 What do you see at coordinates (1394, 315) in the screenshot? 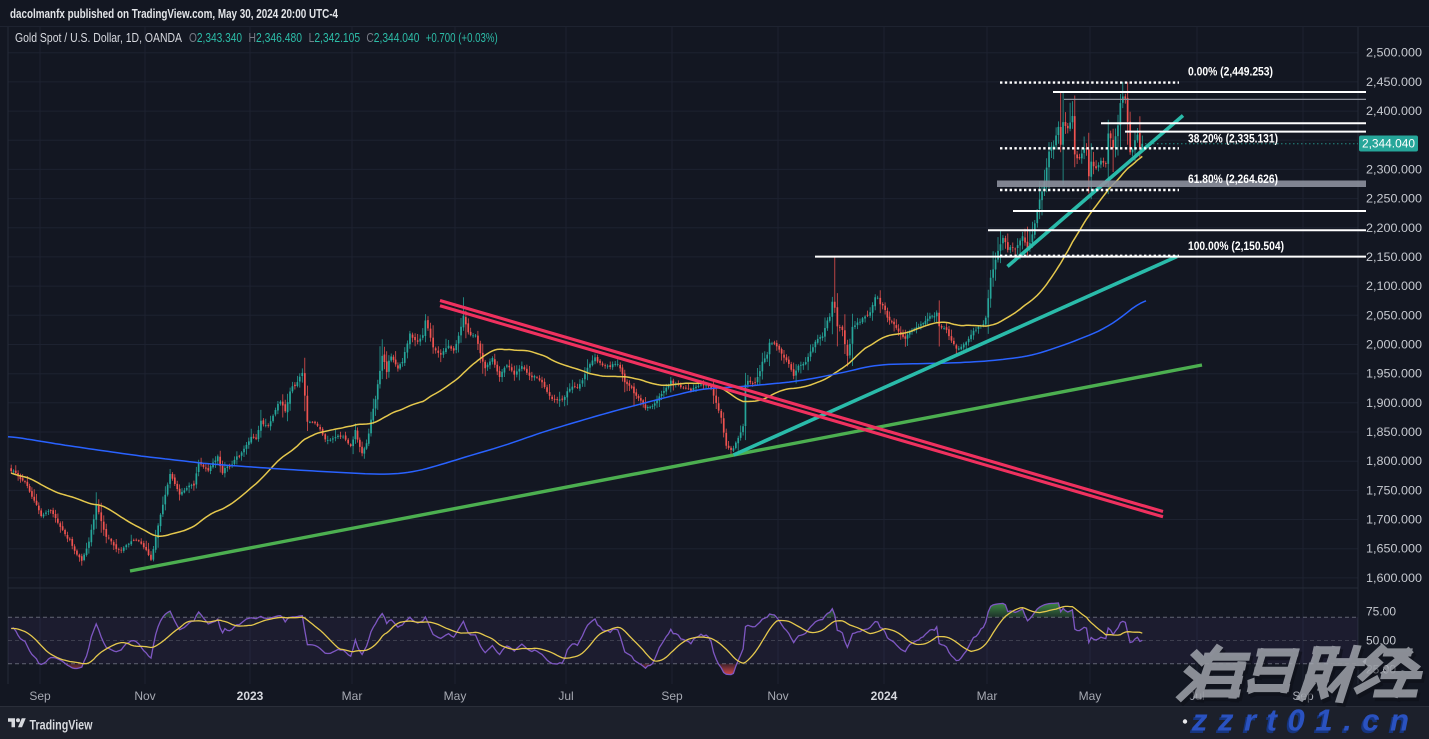
I see `svg-text: 2,050.000` at bounding box center [1394, 315].